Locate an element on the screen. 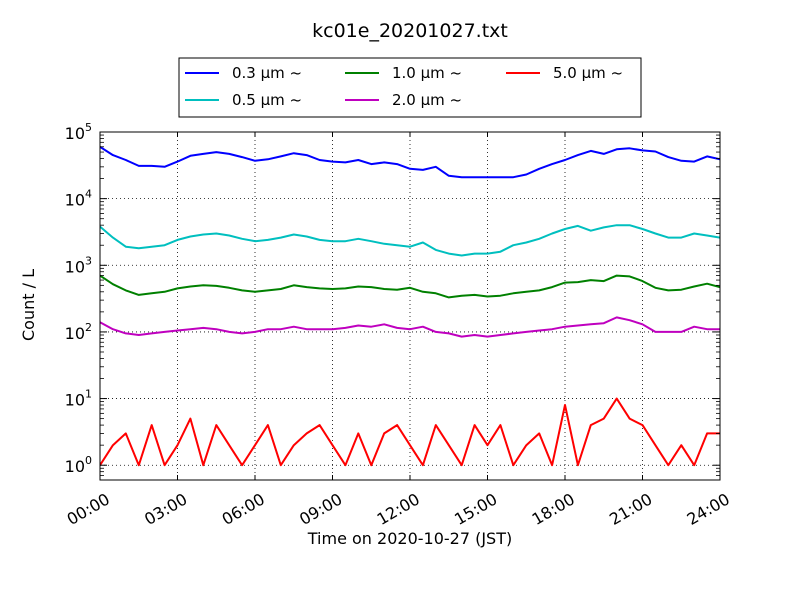  y-tick-label: 10² is located at coordinates (78, 332).